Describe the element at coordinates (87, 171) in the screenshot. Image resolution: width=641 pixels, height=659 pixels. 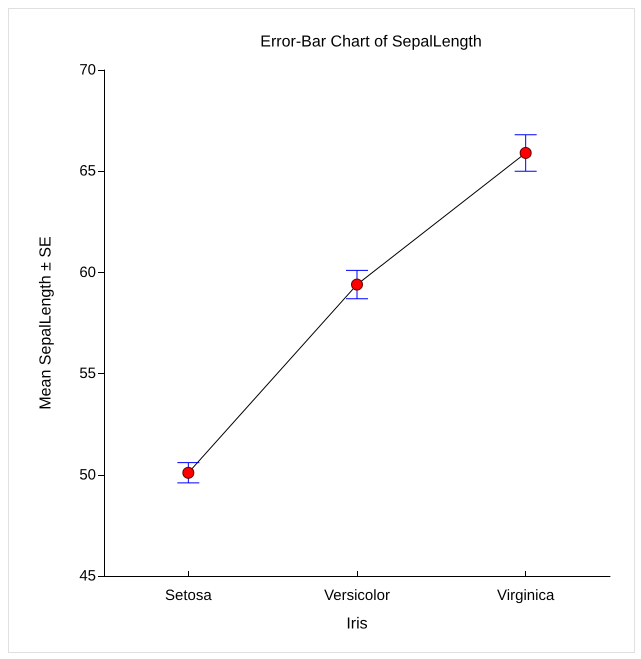
I see `y-tick-label: 65` at that location.